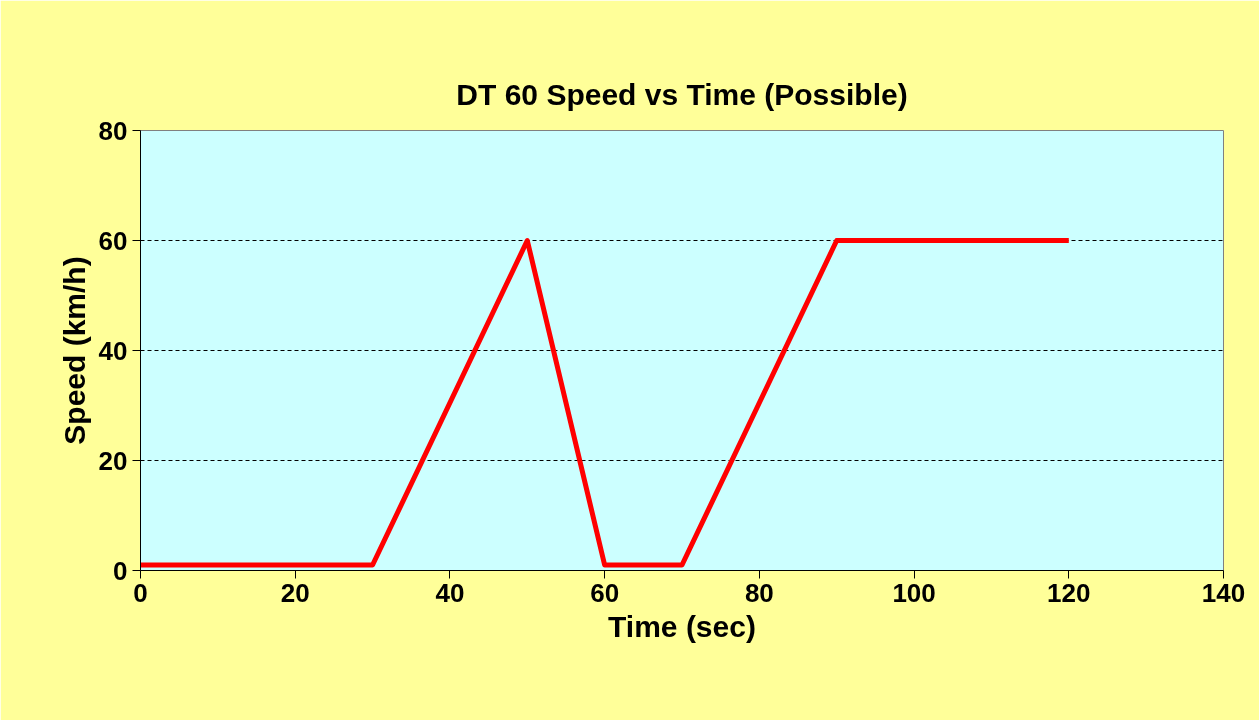 This screenshot has width=1259, height=720. I want to click on y-tick-label: 40, so click(113, 350).